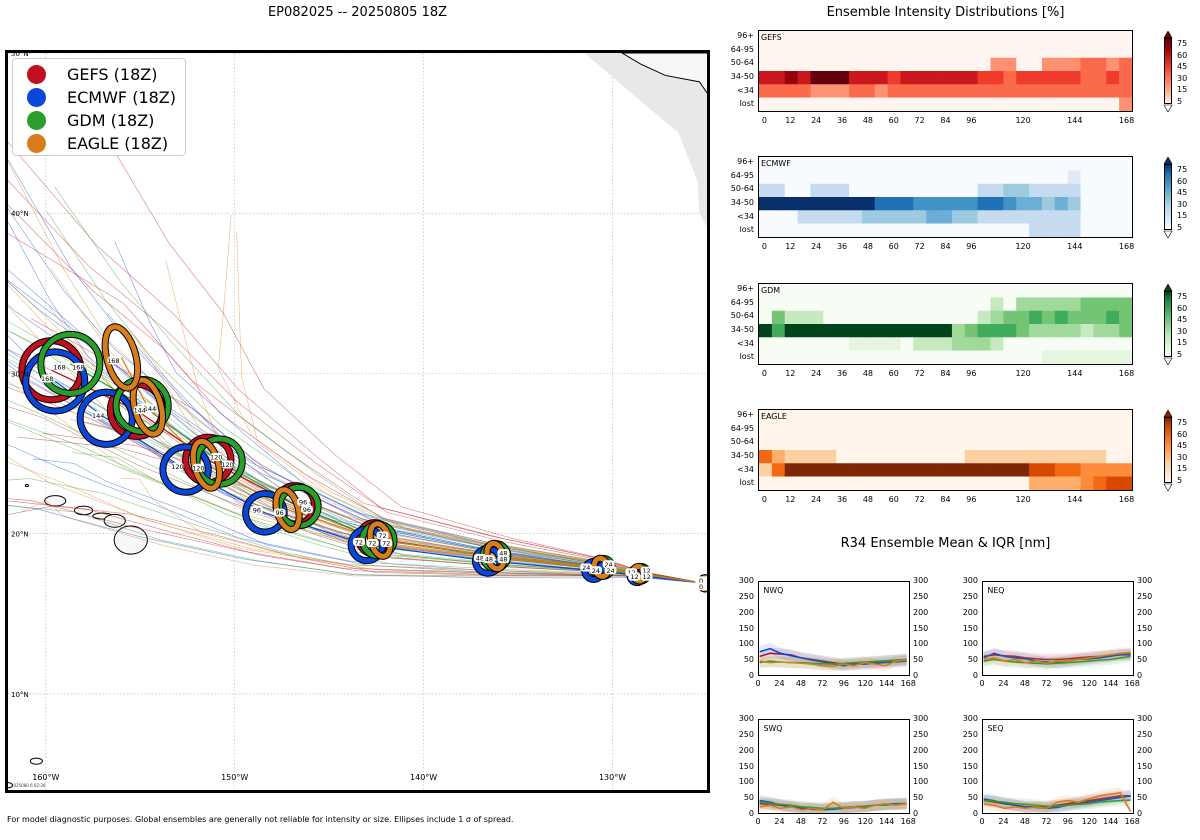  Describe the element at coordinates (816, 246) in the screenshot. I see `heatmap-x-tick: 24` at that location.